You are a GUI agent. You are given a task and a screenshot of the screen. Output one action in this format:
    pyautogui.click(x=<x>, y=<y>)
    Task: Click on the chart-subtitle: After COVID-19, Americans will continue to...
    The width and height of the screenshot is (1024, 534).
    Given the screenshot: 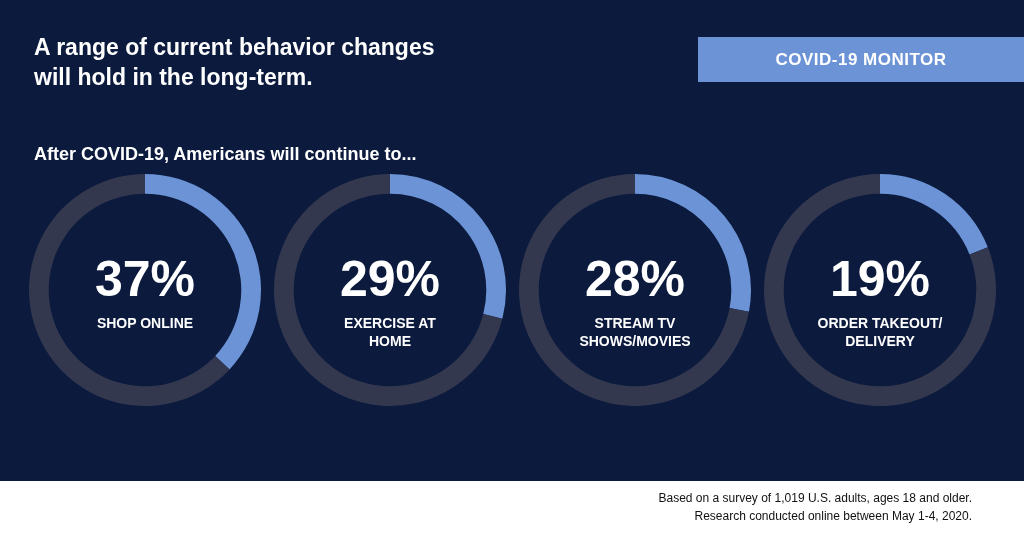 What is the action you would take?
    pyautogui.click(x=225, y=154)
    